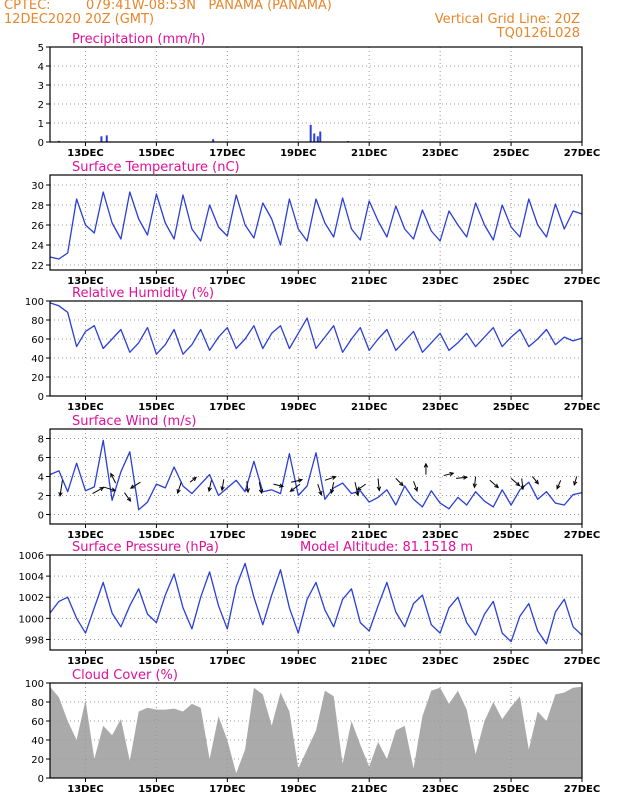  I want to click on y-tick-label: 80, so click(37, 703).